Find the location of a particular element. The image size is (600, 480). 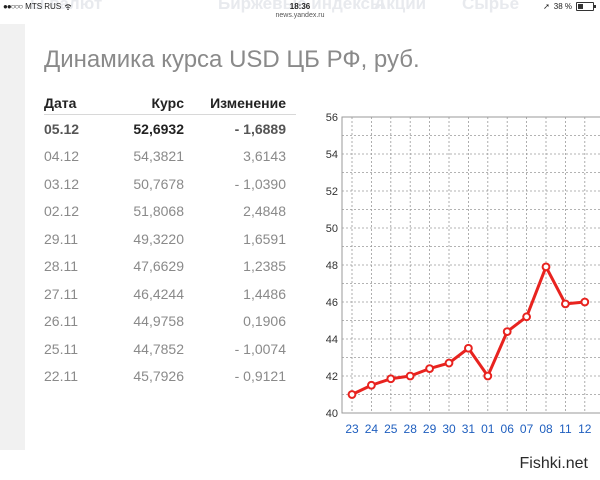

cell-date: 28.11 is located at coordinates (61, 266).